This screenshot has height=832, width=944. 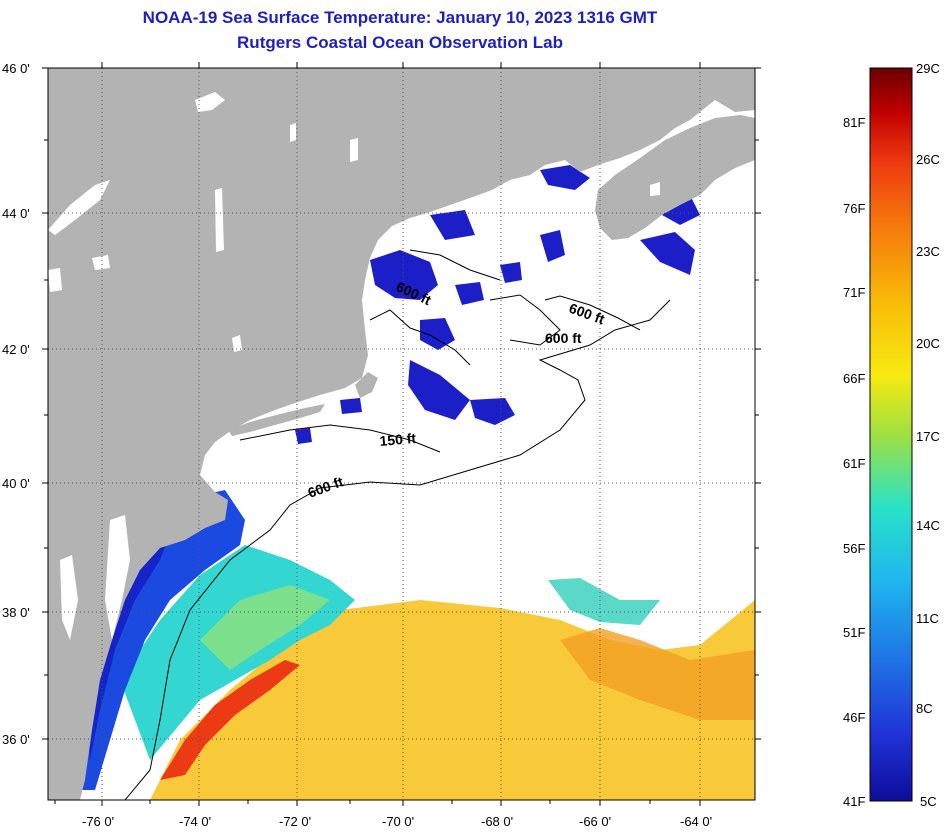 What do you see at coordinates (927, 618) in the screenshot?
I see `colorbar-c-11: 11C` at bounding box center [927, 618].